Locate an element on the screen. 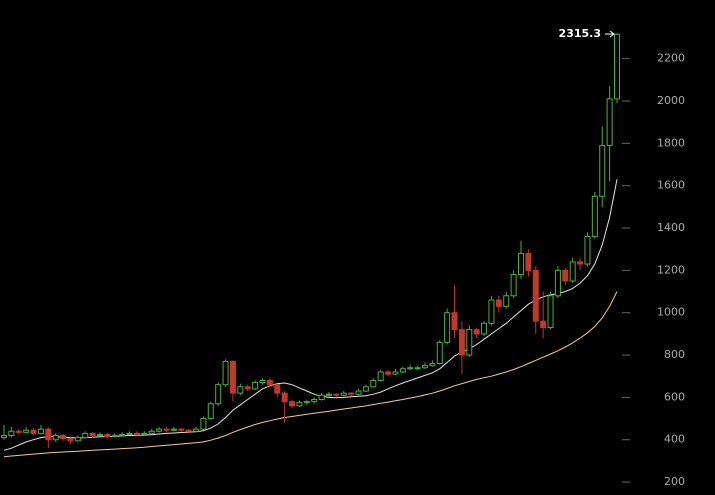 This screenshot has height=495, width=715. y-tick-label: 2200 is located at coordinates (671, 58).